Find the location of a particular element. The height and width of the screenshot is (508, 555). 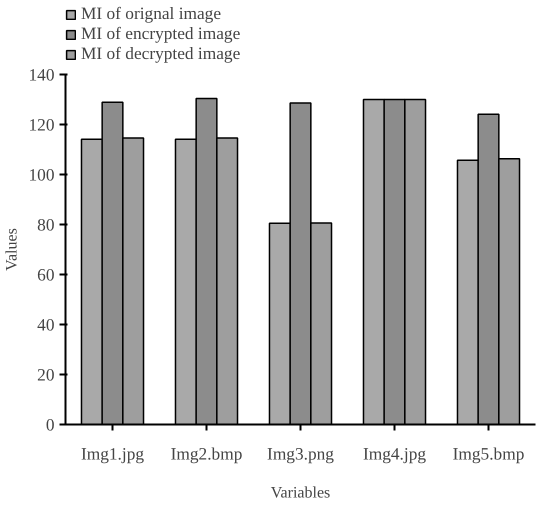

y-tick-label: 100 is located at coordinates (41, 175).